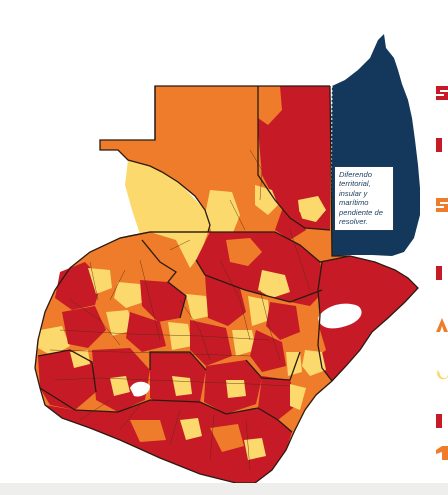 This screenshot has height=495, width=448. I want to click on region-izabal, so click(368, 318).